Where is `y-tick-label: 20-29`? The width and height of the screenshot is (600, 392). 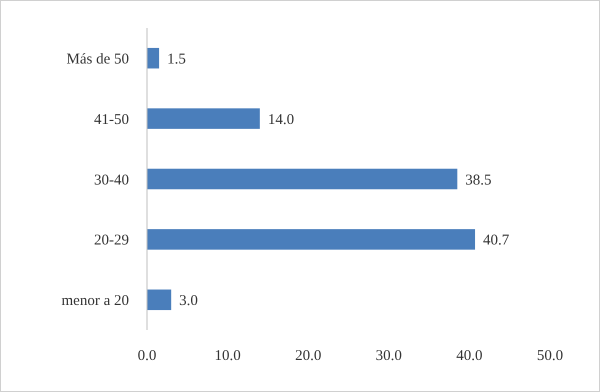
y-tick-label: 20-29 is located at coordinates (111, 240).